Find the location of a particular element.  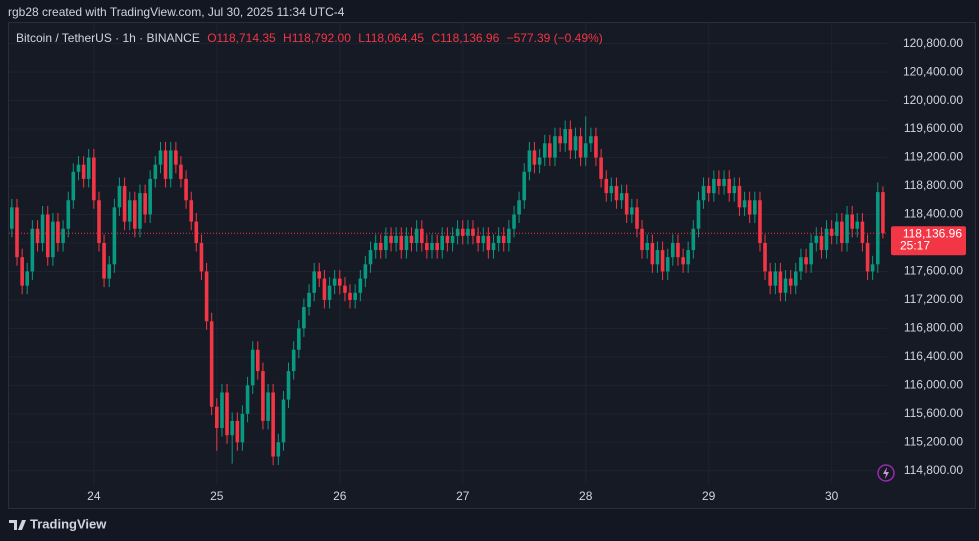

footer-logo is located at coordinates (17, 525).